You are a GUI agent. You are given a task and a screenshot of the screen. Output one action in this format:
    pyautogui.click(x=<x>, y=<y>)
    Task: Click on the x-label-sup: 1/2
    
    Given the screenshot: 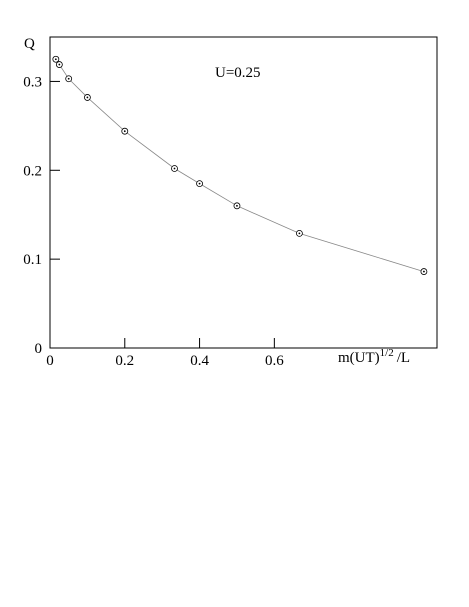 What is the action you would take?
    pyautogui.click(x=387, y=353)
    